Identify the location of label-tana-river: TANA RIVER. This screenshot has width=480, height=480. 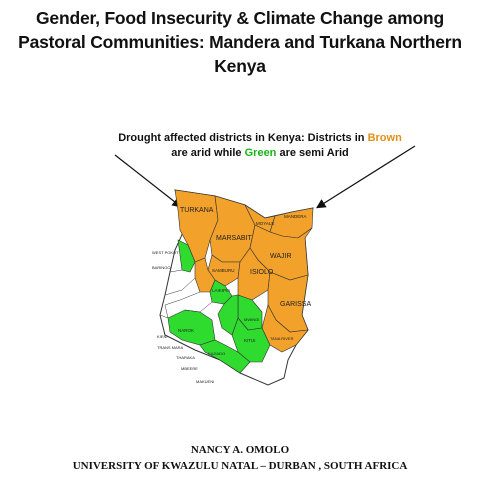
(282, 338).